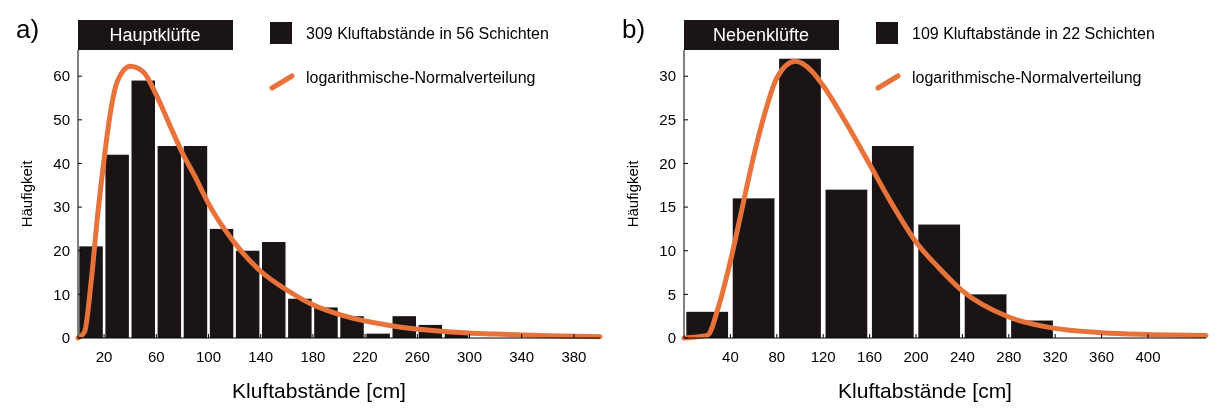 The image size is (1230, 412). What do you see at coordinates (61, 120) in the screenshot?
I see `y-tick-label: 50` at bounding box center [61, 120].